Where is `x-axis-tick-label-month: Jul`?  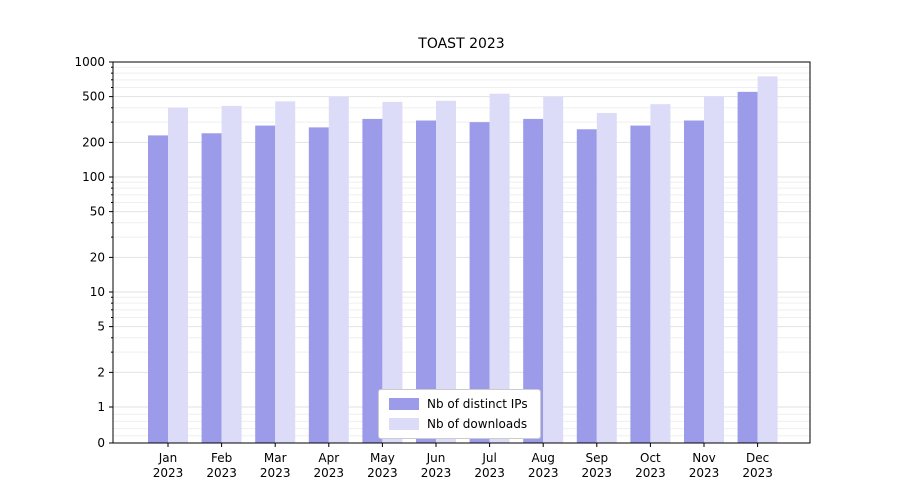
x-axis-tick-label-month: Jul is located at coordinates (488, 458).